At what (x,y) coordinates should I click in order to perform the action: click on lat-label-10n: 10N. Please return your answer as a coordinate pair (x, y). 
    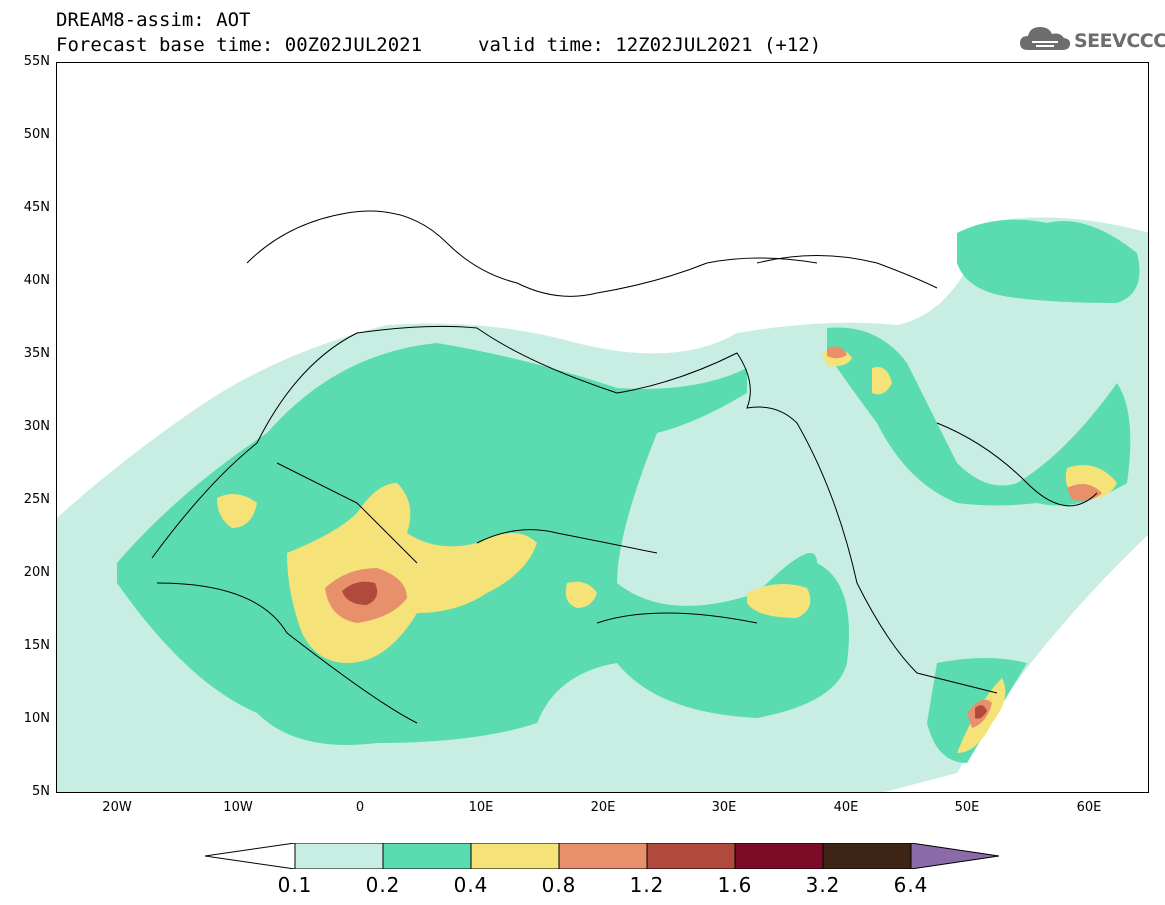
    Looking at the image, I should click on (36, 718).